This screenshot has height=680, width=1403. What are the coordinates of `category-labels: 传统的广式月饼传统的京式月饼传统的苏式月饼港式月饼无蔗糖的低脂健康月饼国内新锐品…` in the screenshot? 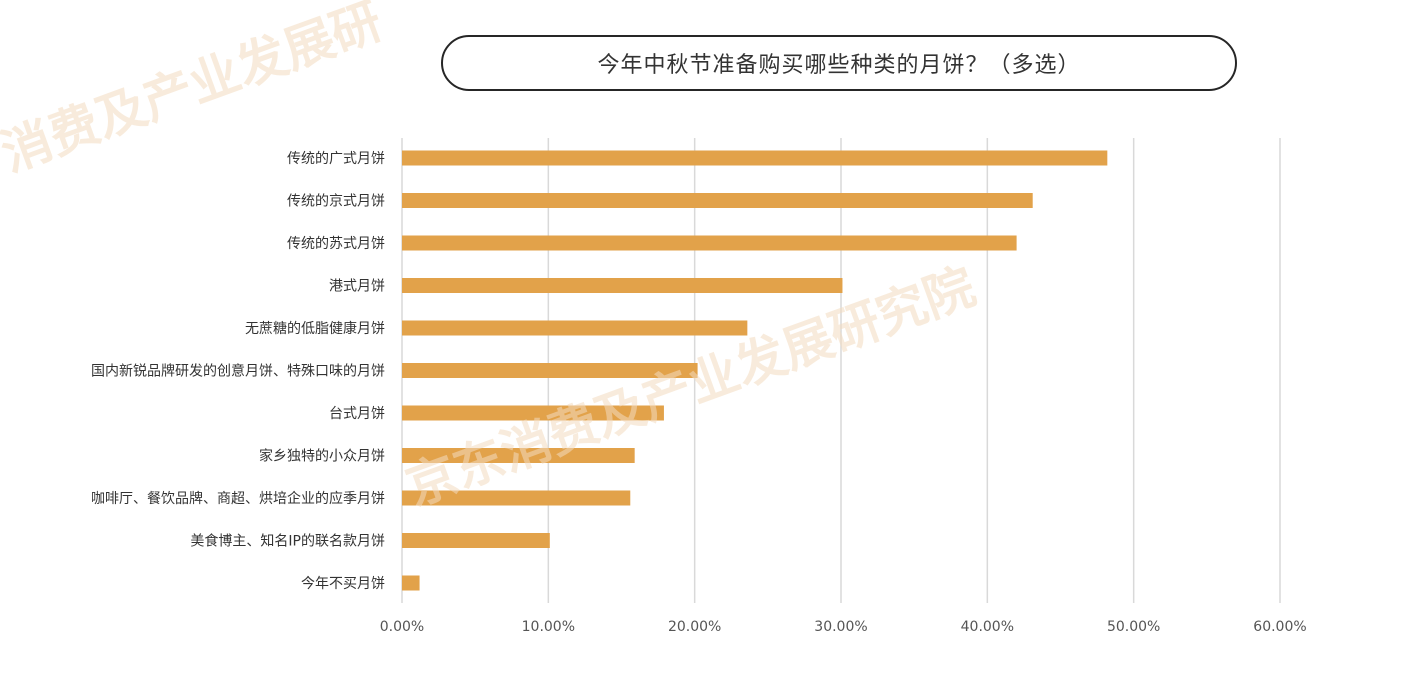 It's located at (238, 371).